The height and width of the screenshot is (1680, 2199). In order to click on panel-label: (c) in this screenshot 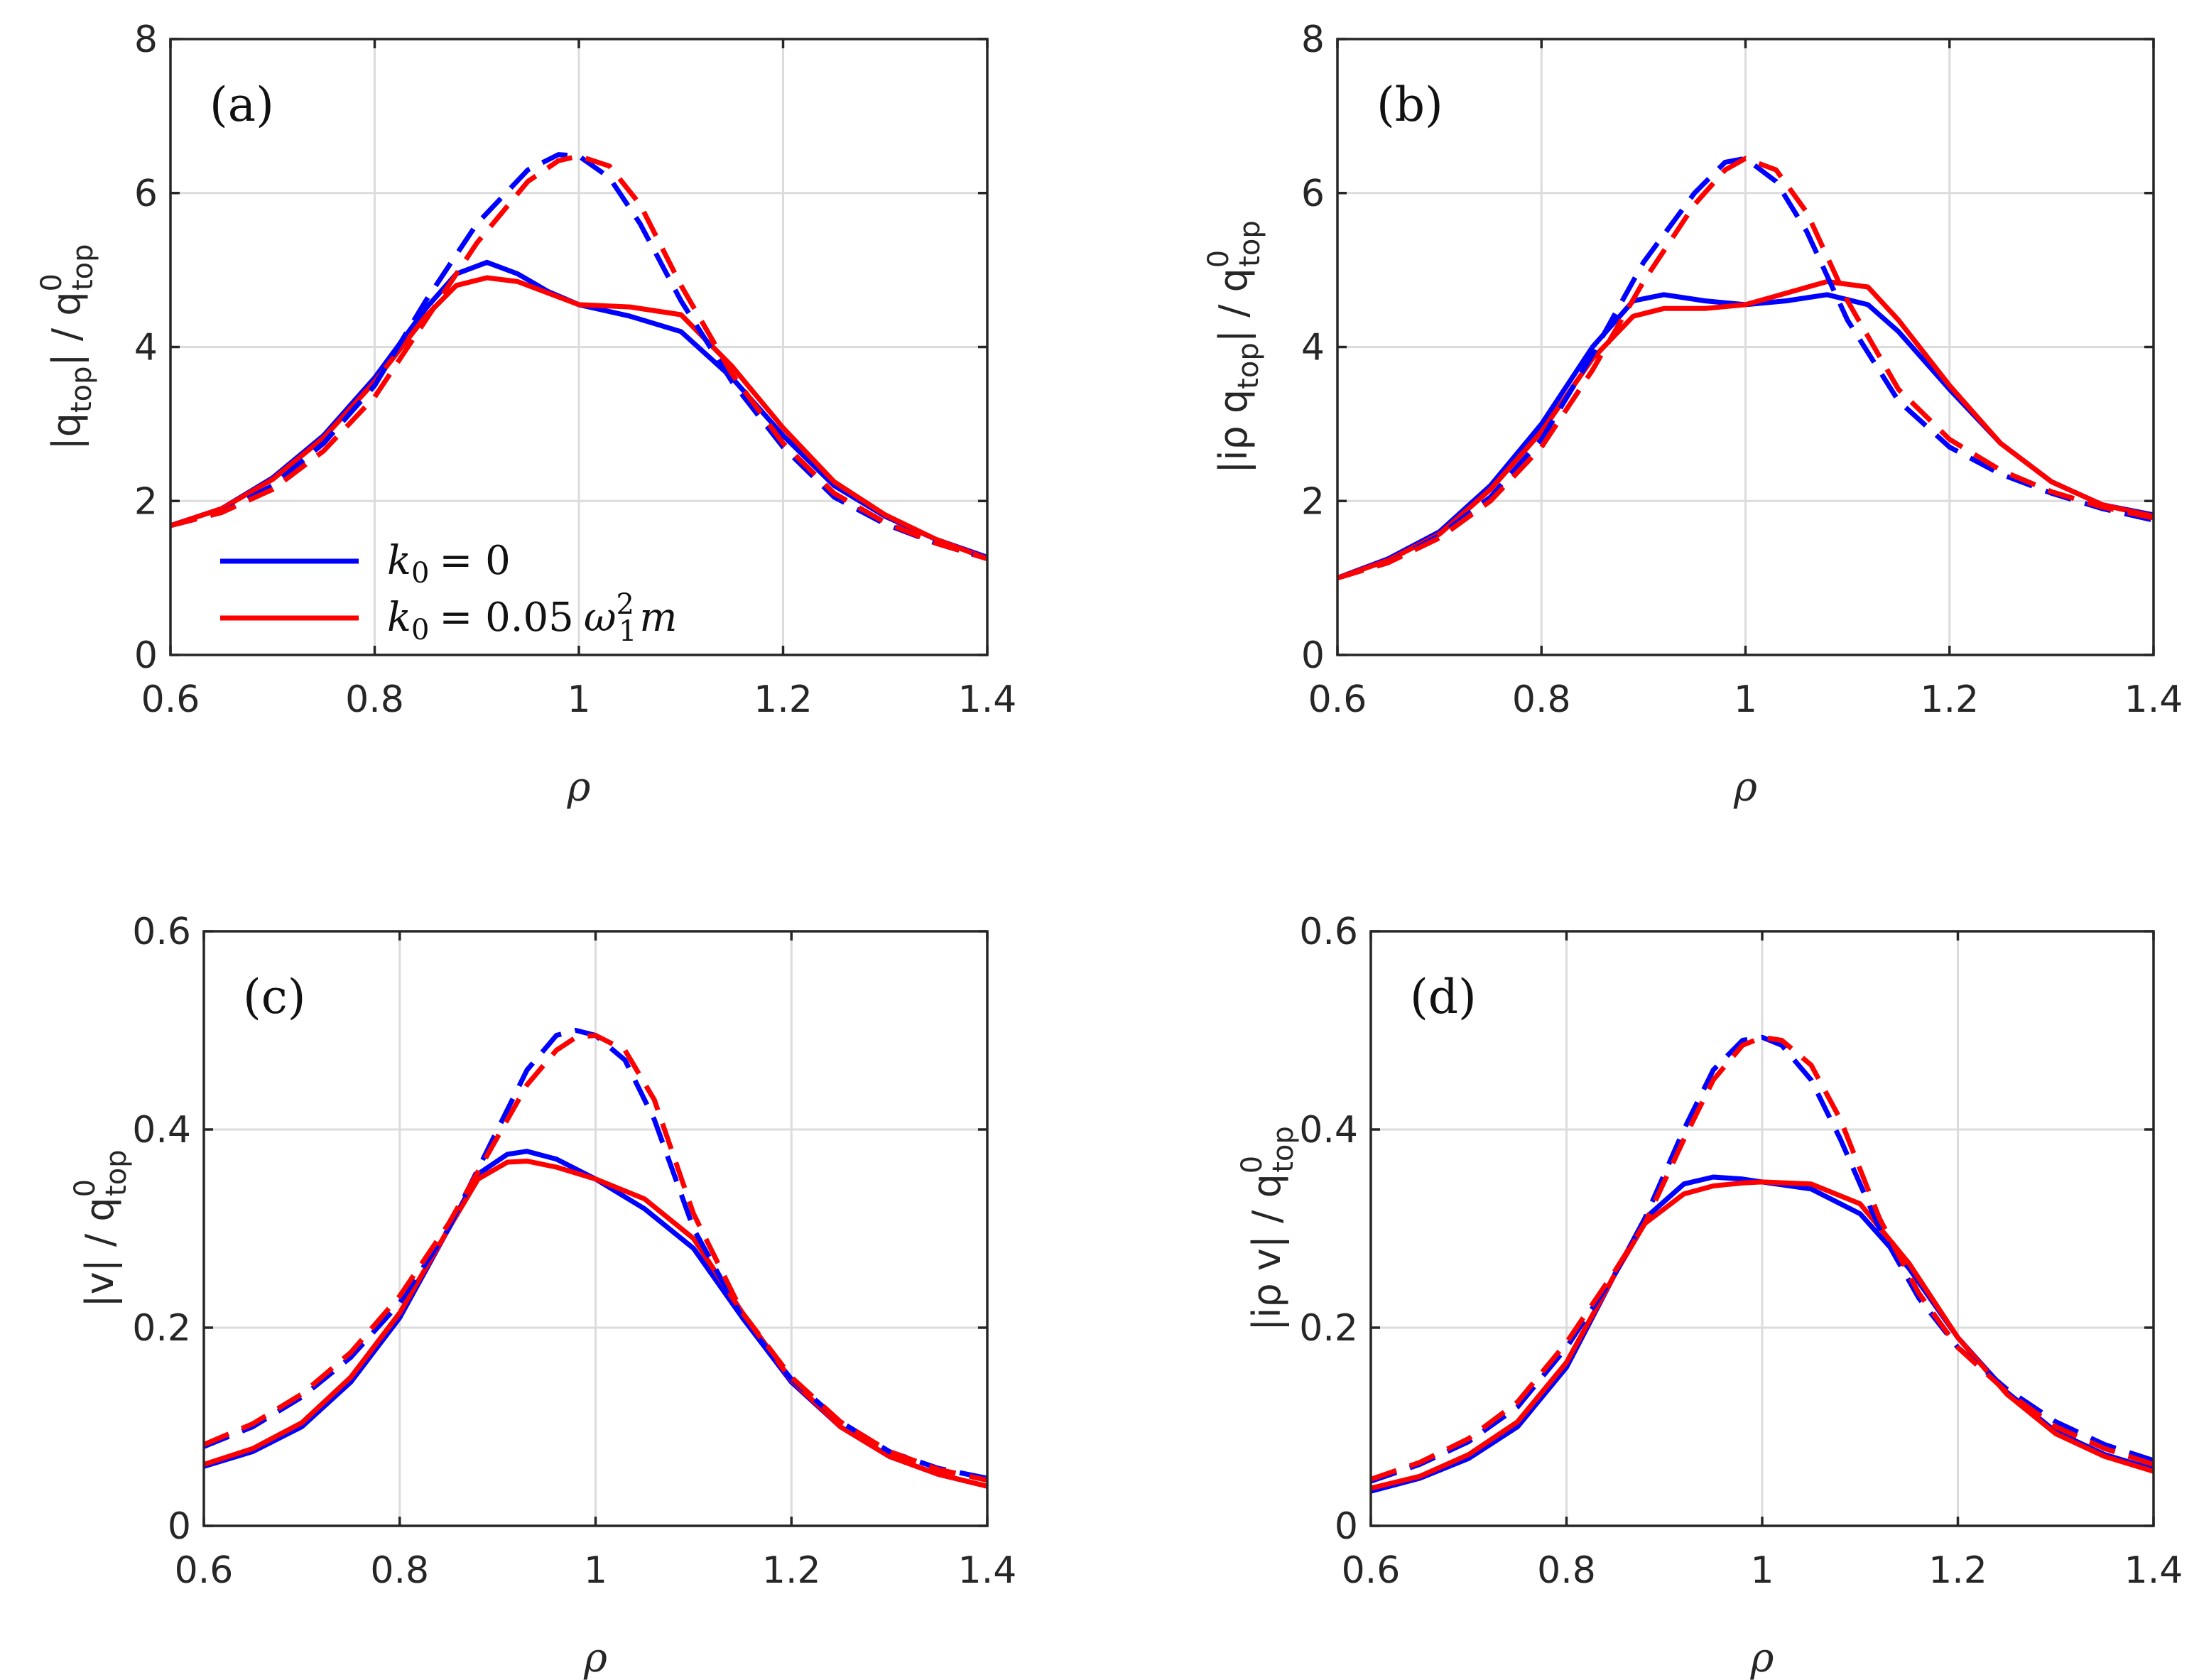, I will do `click(274, 997)`.